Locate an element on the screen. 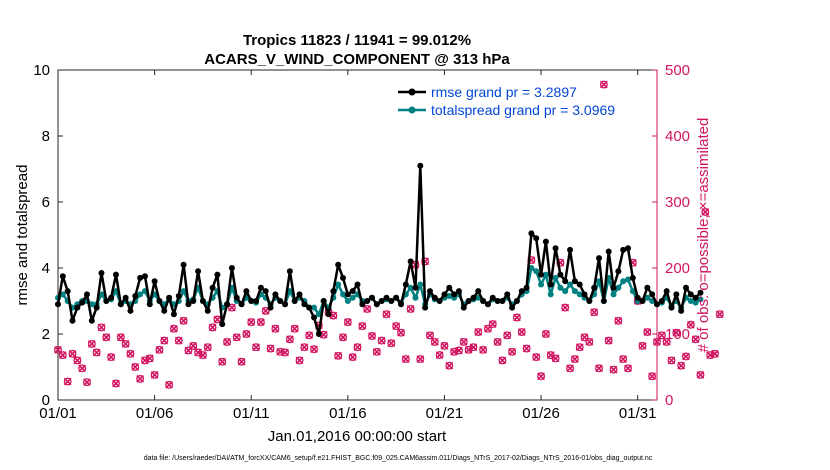 This screenshot has width=830, height=470. y-axis-right: 0100200300400500 is located at coordinates (671, 235).